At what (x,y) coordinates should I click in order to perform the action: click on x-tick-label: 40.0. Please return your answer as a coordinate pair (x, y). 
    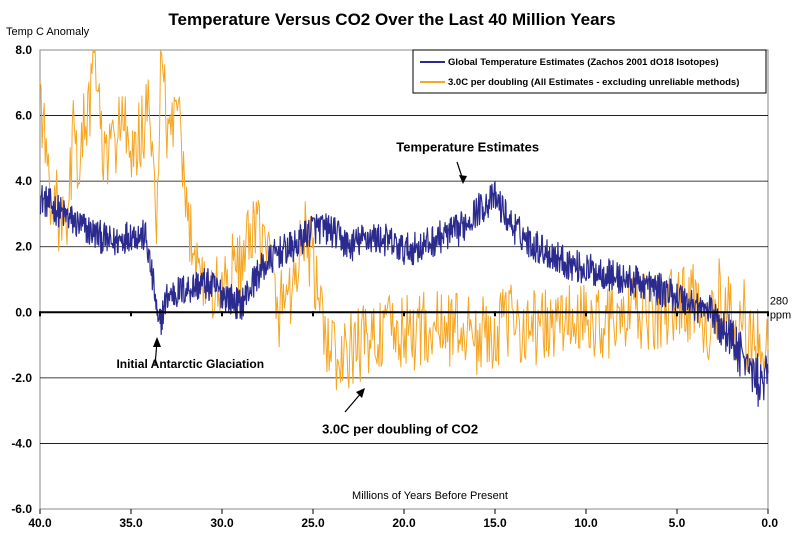
    Looking at the image, I should click on (40, 523).